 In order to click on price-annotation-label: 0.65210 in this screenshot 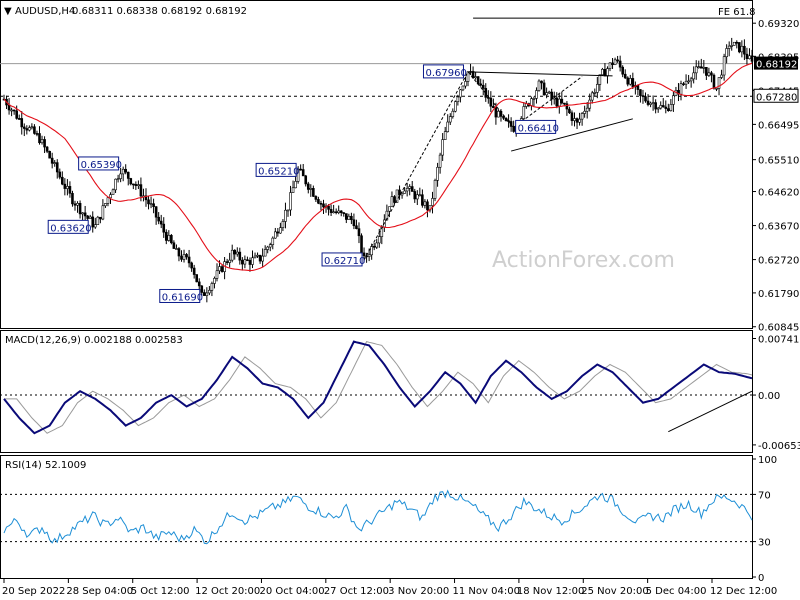, I will do `click(278, 171)`.